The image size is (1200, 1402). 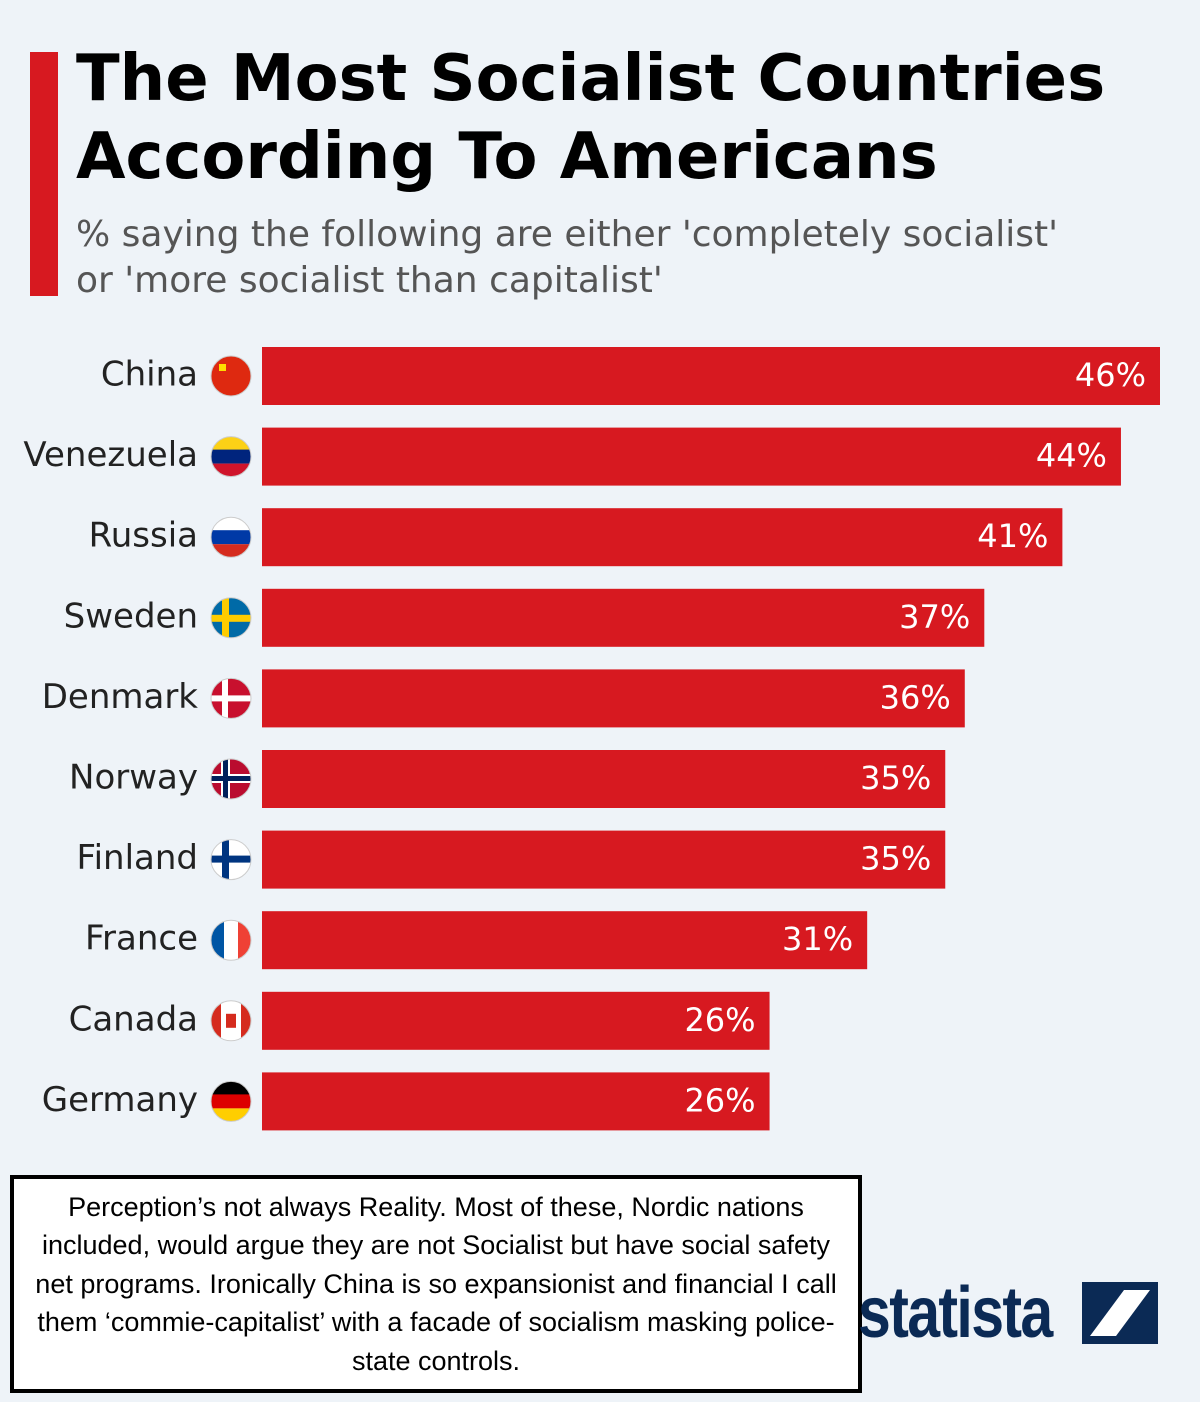 I want to click on category-label: Sweden, so click(x=131, y=616).